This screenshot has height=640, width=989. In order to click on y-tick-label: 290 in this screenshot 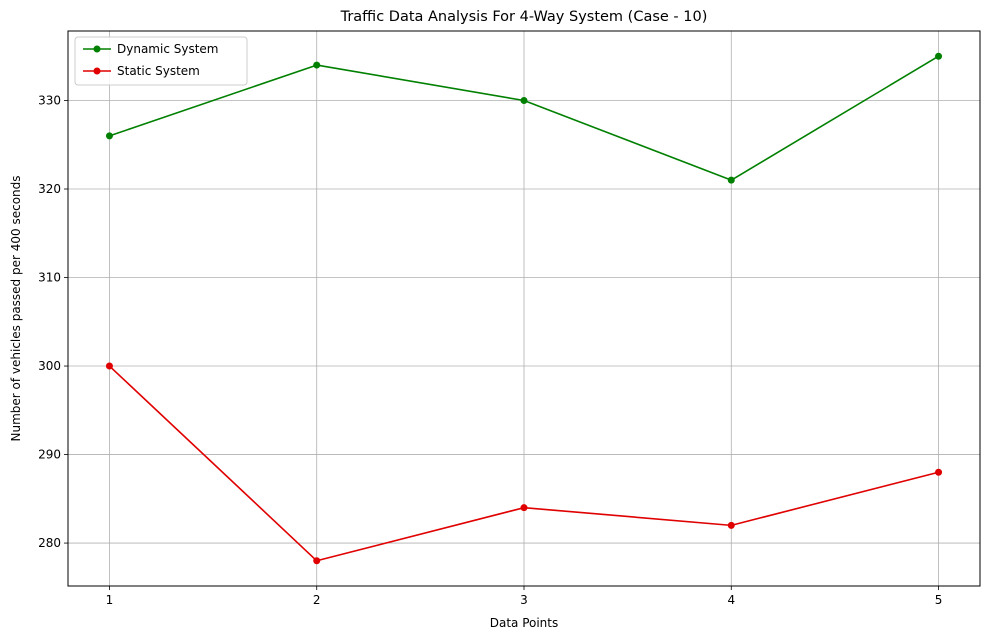, I will do `click(49, 455)`.